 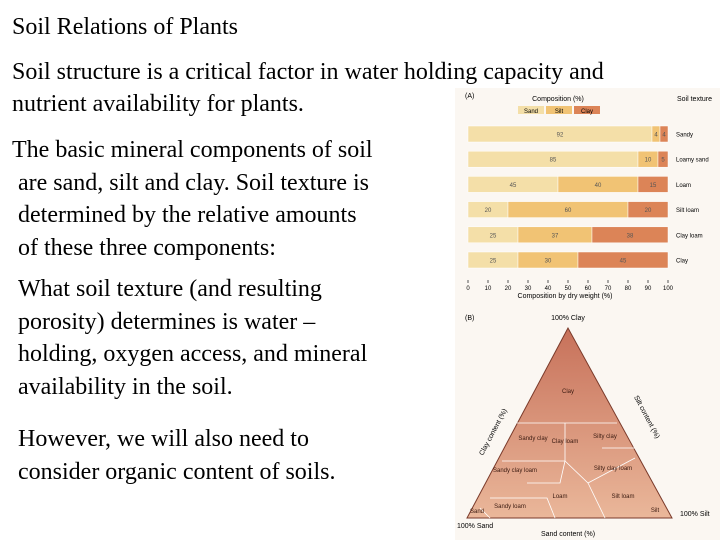 I want to click on x-tick-label: 40, so click(x=548, y=289).